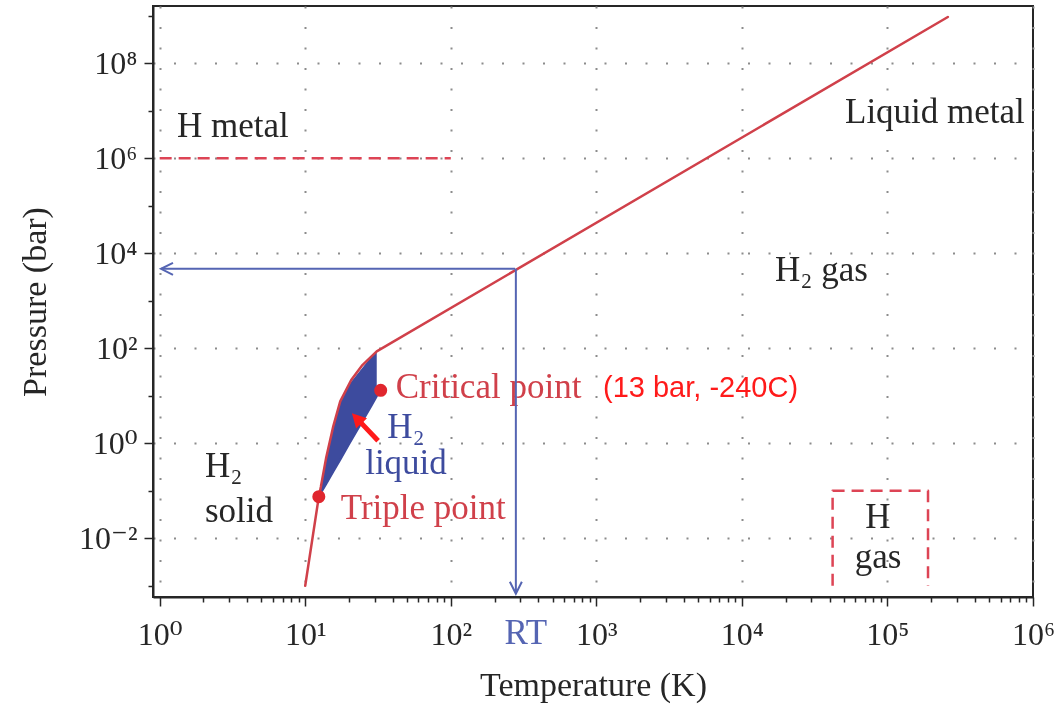 Image resolution: width=1054 pixels, height=709 pixels. Describe the element at coordinates (305, 633) in the screenshot. I see `x-tick-label: 10¹` at that location.